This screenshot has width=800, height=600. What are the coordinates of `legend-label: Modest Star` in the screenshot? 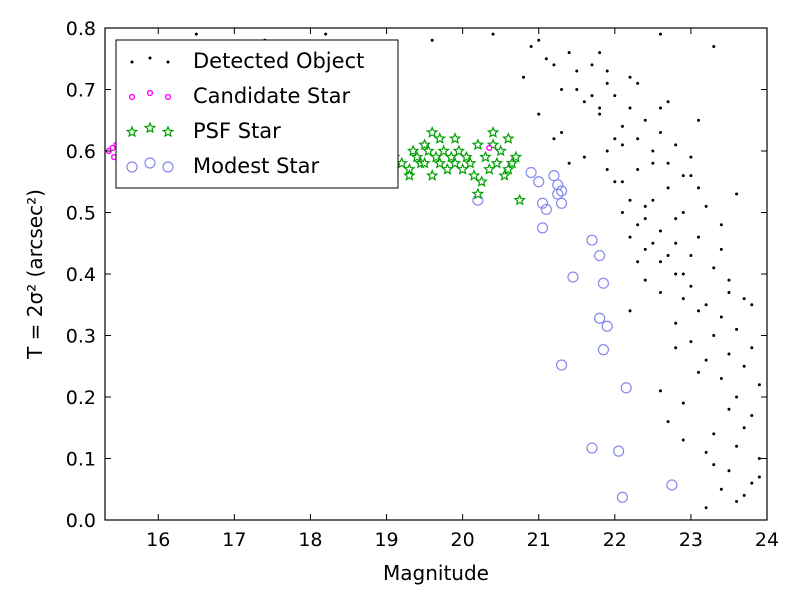 It's located at (256, 166).